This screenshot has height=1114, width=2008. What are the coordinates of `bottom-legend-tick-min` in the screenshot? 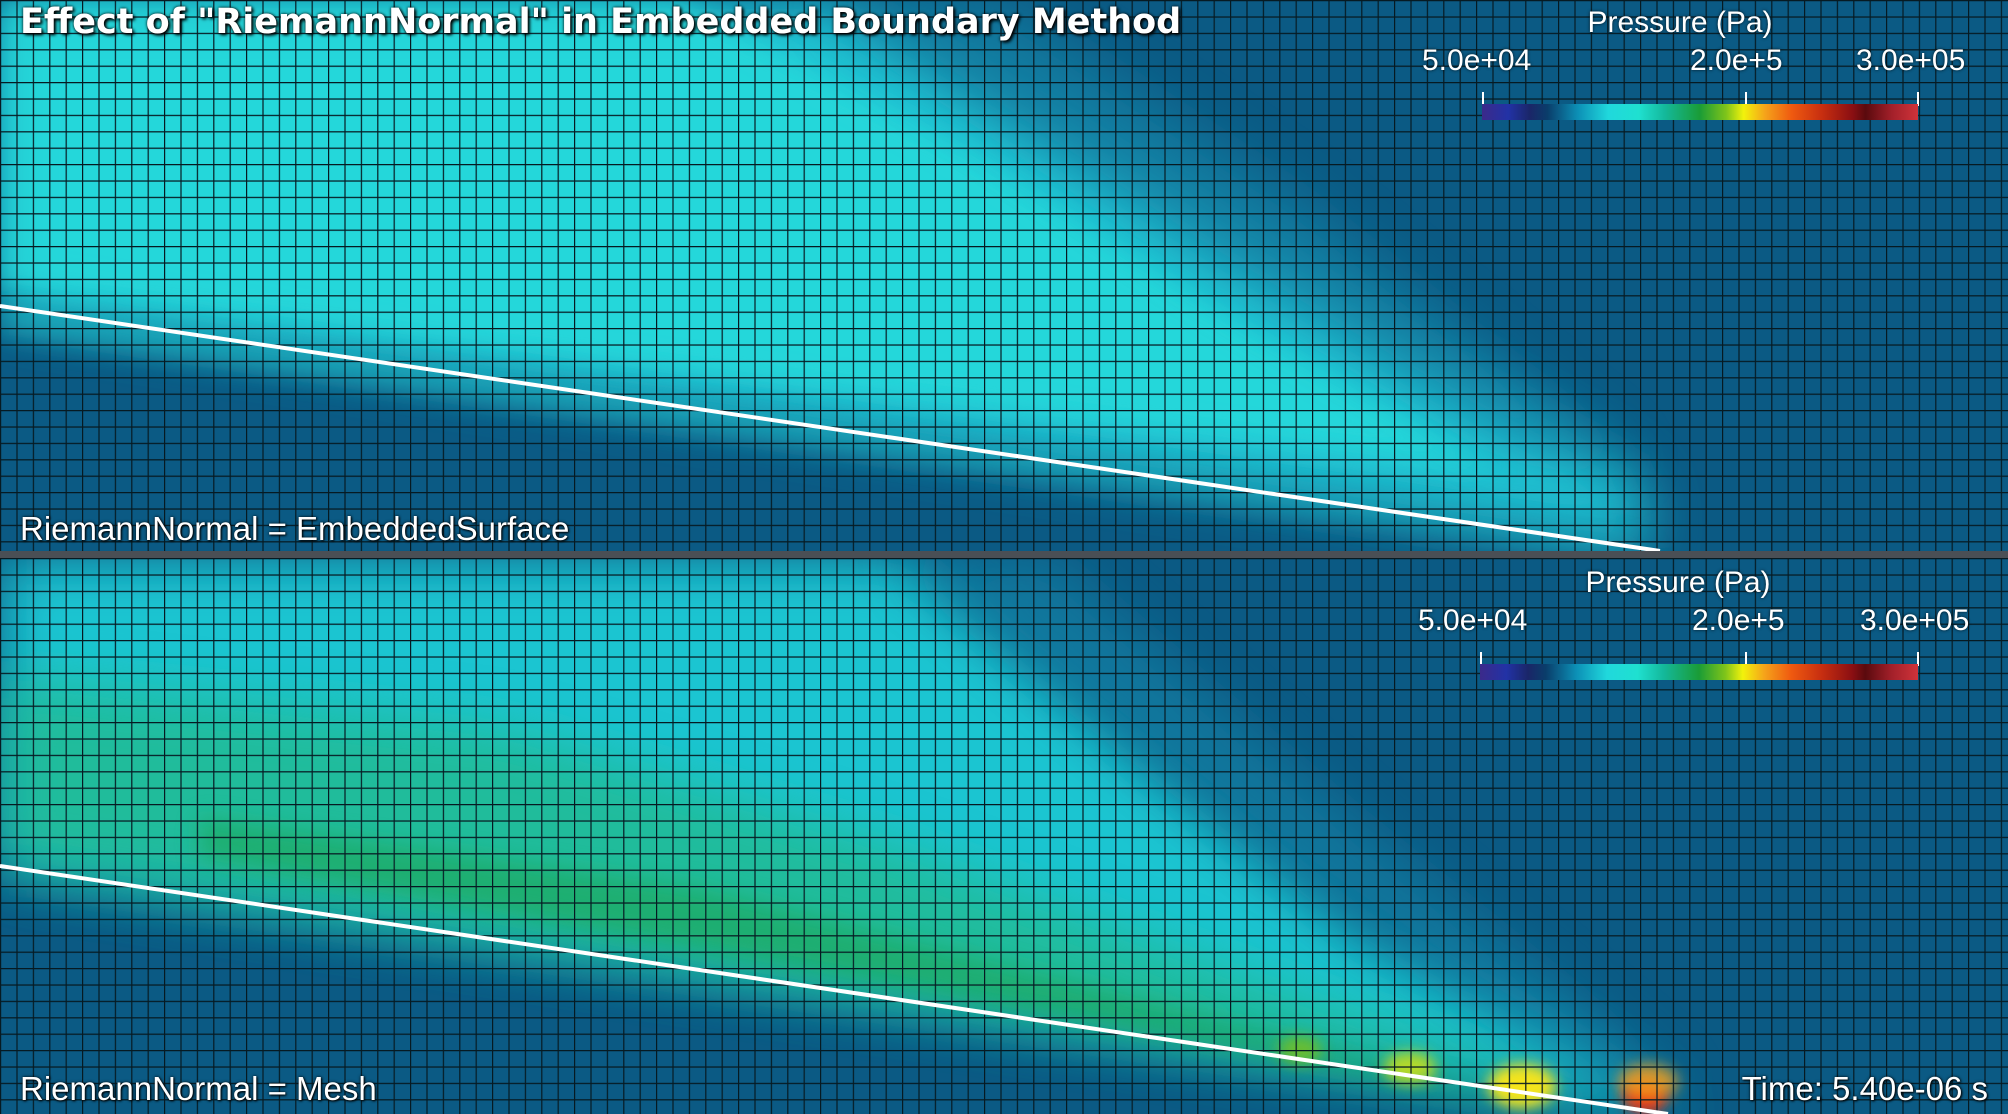 It's located at (1481, 659).